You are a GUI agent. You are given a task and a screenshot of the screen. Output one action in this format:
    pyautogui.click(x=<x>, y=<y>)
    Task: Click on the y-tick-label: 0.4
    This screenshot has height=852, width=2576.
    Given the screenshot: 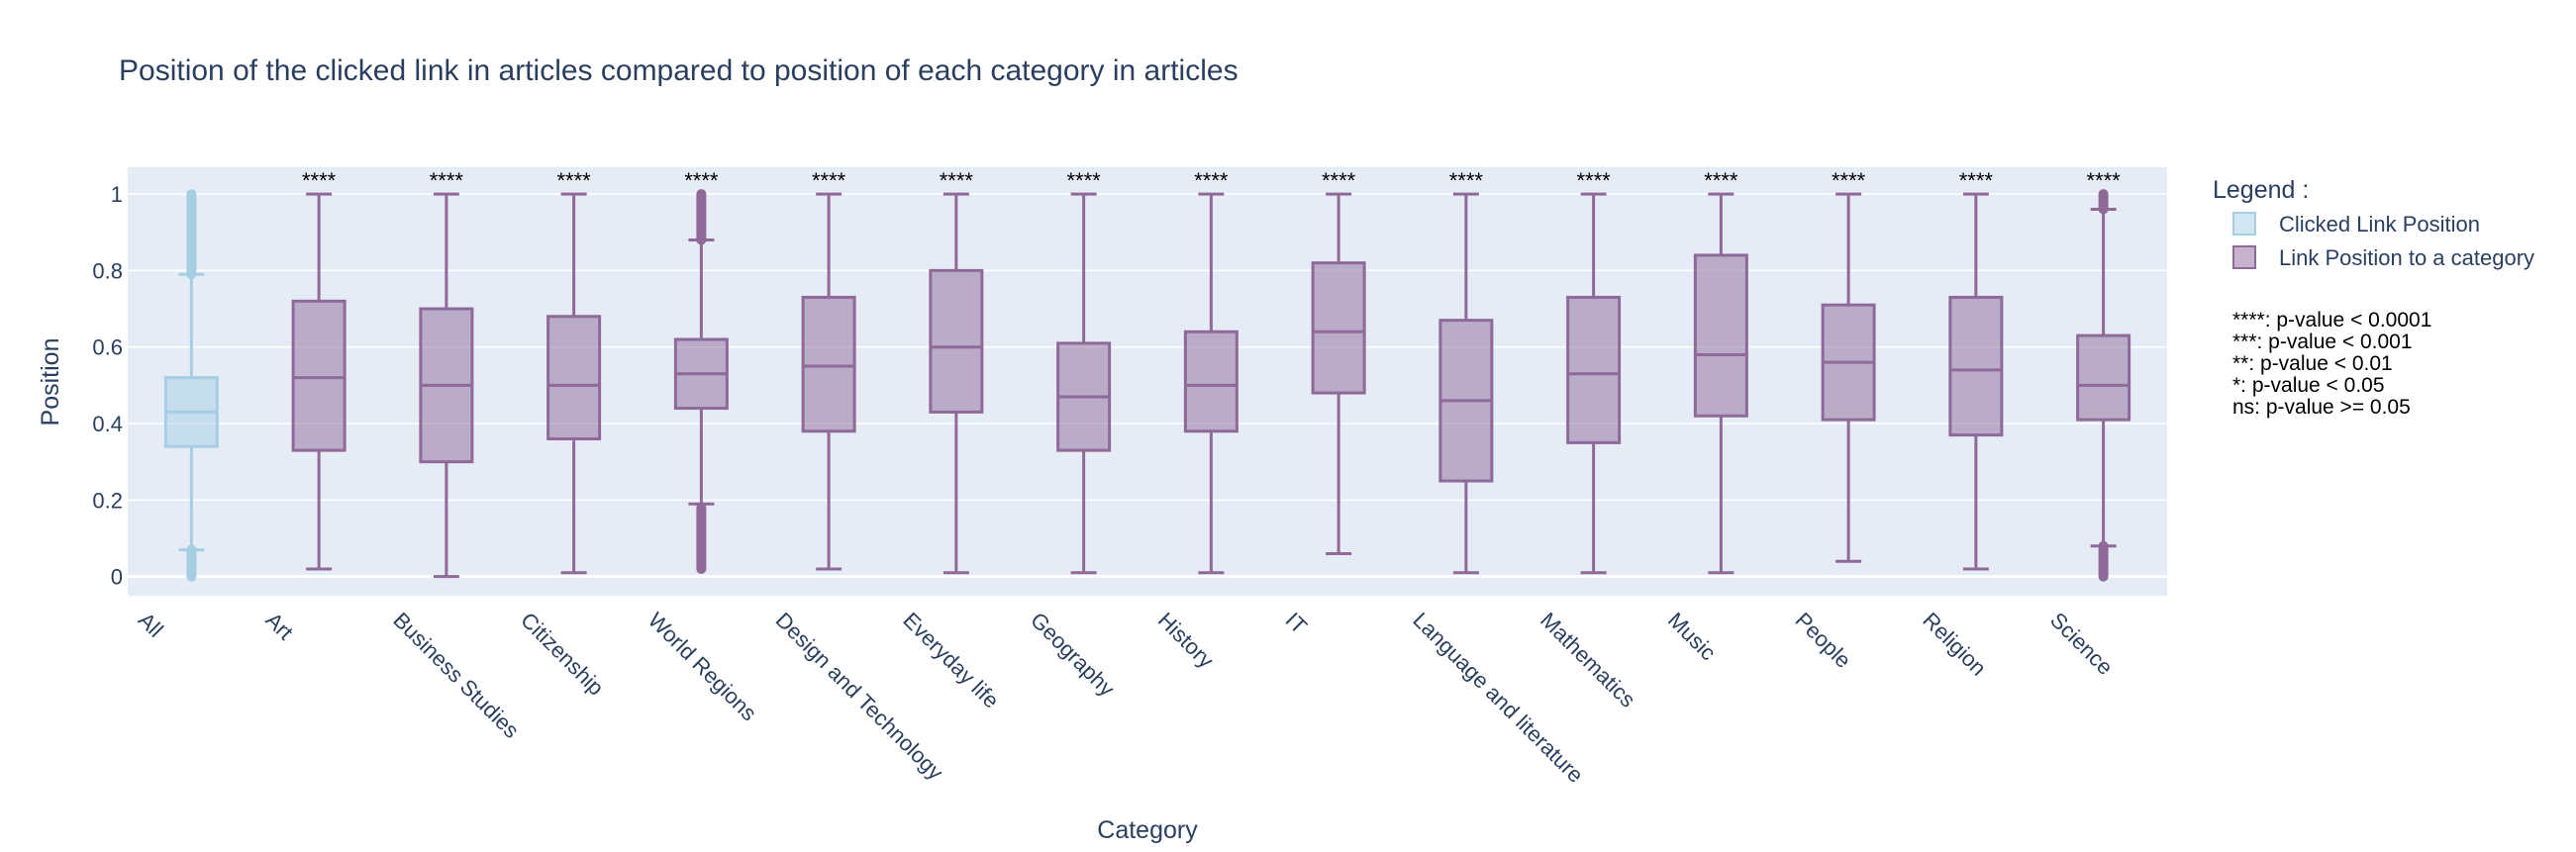 What is the action you would take?
    pyautogui.click(x=108, y=424)
    